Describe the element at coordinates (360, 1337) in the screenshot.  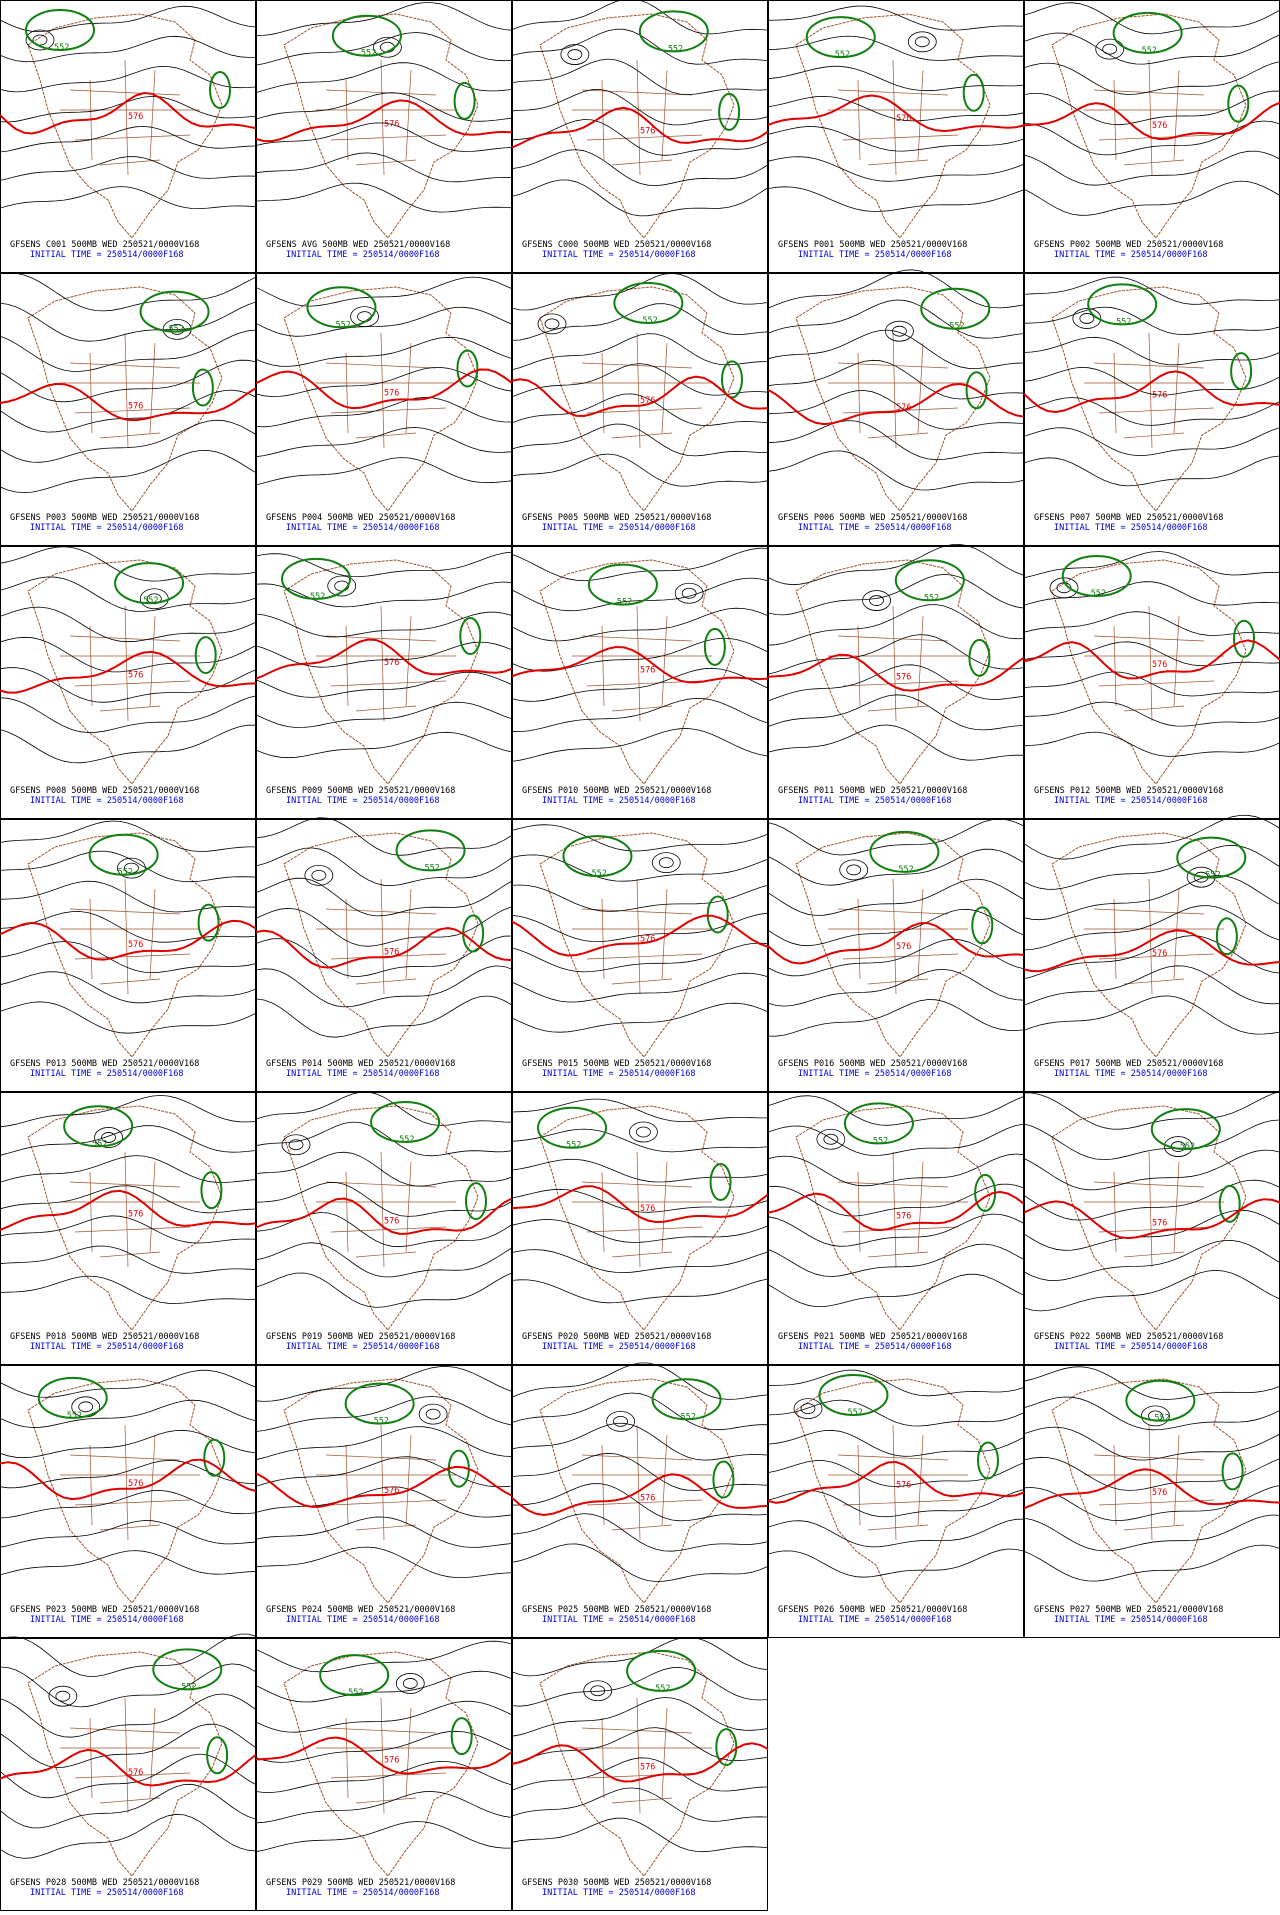
I see `panel-title: GFSENS P019 500MB WED 250521/0000V168` at that location.